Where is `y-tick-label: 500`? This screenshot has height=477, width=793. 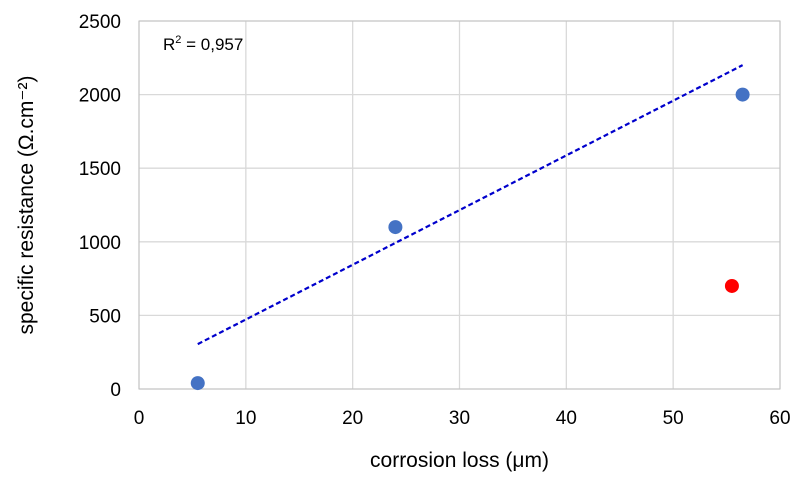 y-tick-label: 500 is located at coordinates (105, 316).